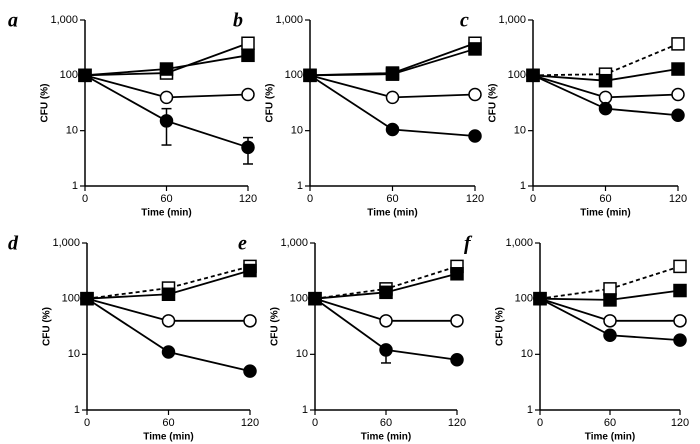 The height and width of the screenshot is (444, 700). Describe the element at coordinates (238, 21) in the screenshot. I see `panel-letter: b` at that location.